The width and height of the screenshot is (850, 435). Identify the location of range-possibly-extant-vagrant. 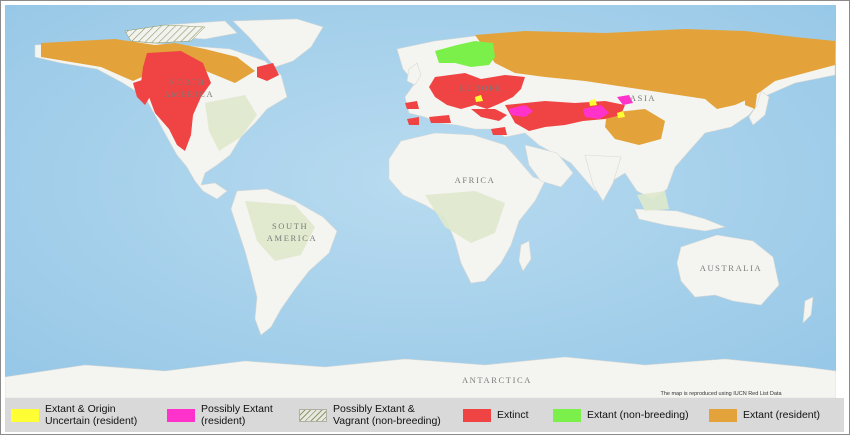
(165, 34).